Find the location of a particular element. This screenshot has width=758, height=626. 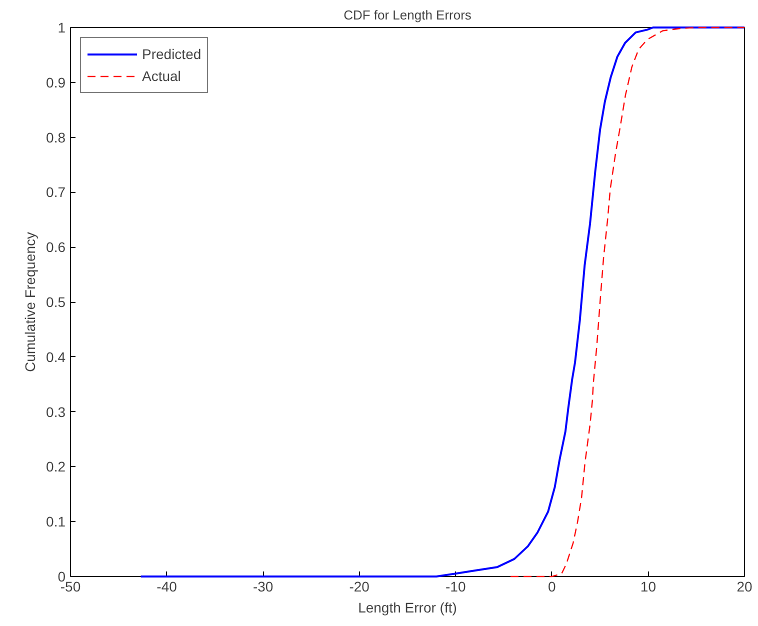

y-tick-label: 0.1 is located at coordinates (56, 522).